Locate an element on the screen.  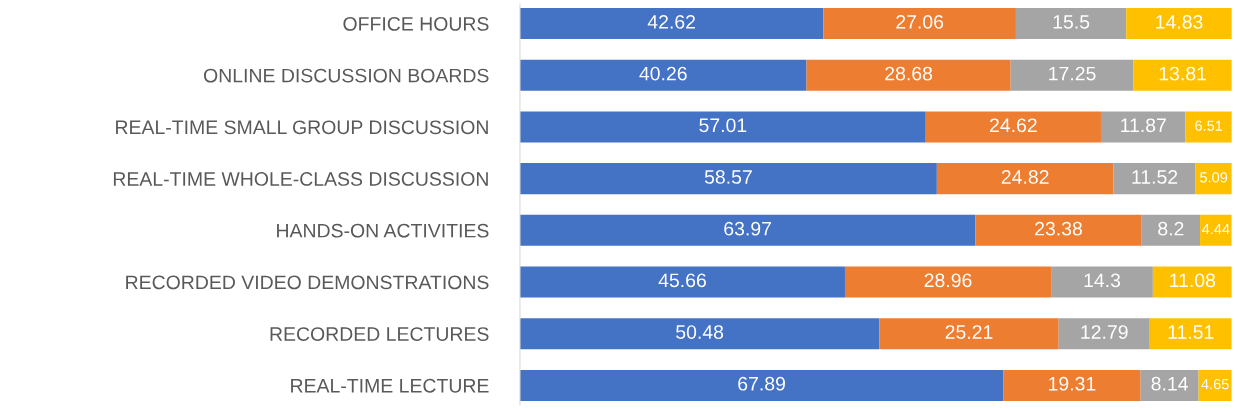
data-label: 11.52 is located at coordinates (1155, 177).